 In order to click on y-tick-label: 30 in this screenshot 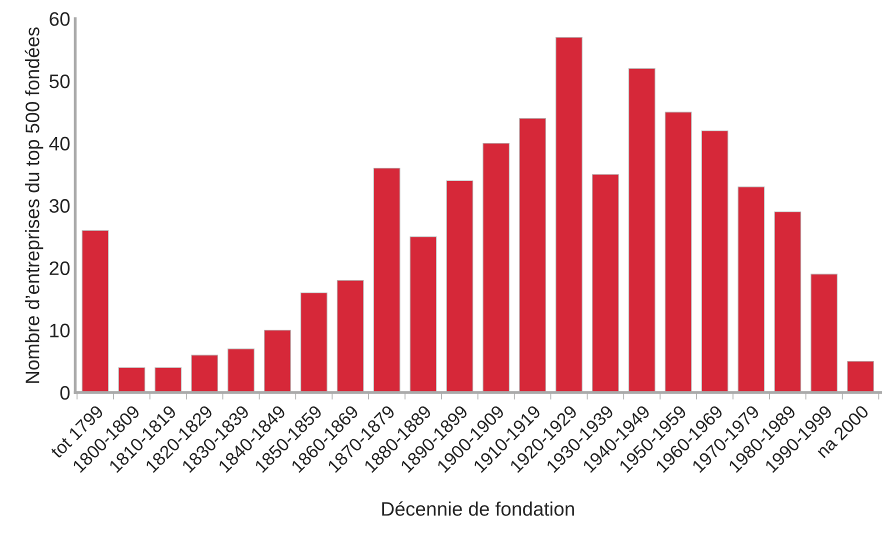, I will do `click(59, 206)`.